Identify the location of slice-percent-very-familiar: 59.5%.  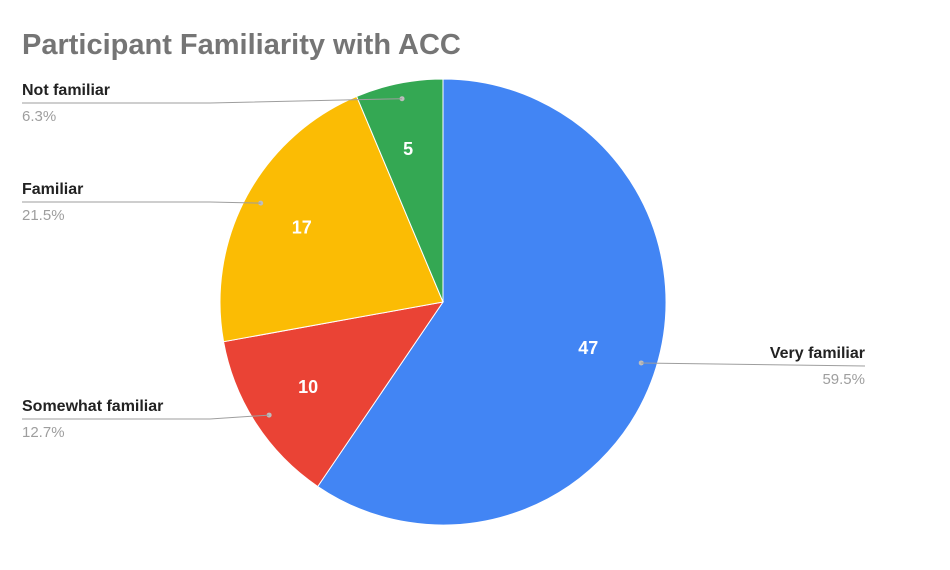
(843, 379).